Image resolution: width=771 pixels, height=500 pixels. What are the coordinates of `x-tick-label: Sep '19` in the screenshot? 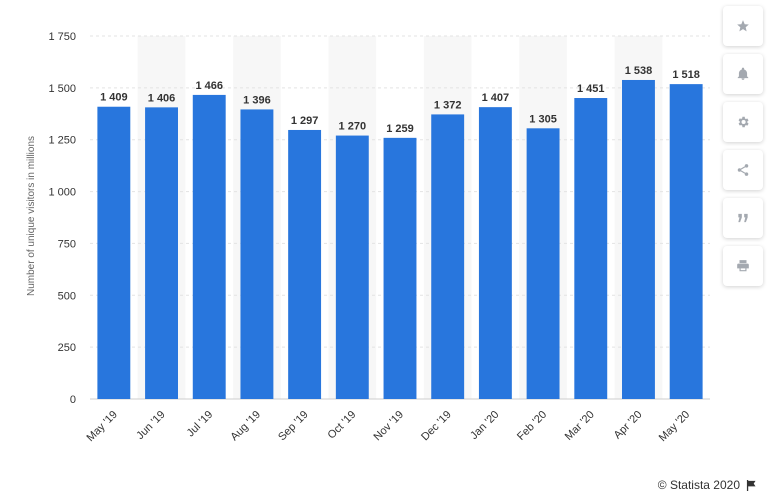 It's located at (293, 426).